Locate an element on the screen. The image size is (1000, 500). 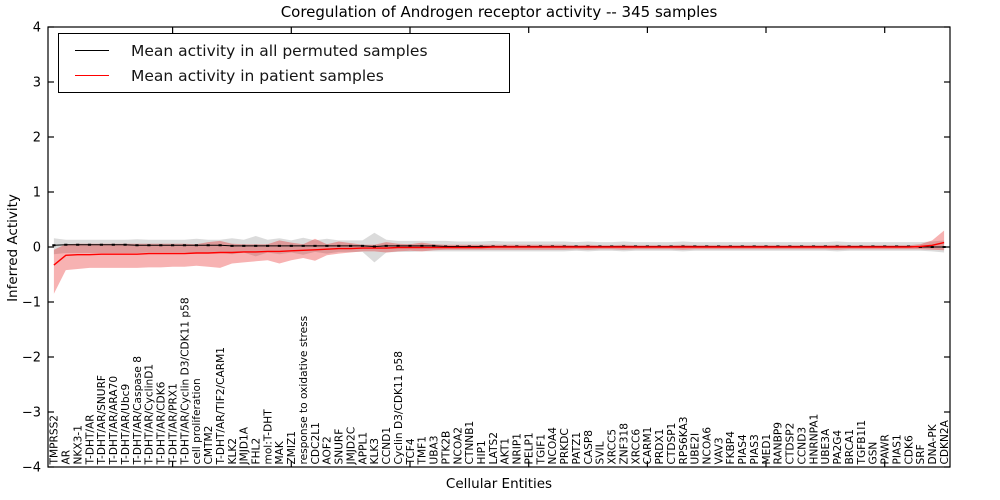
x-tick-label: UBE3A is located at coordinates (826, 446).